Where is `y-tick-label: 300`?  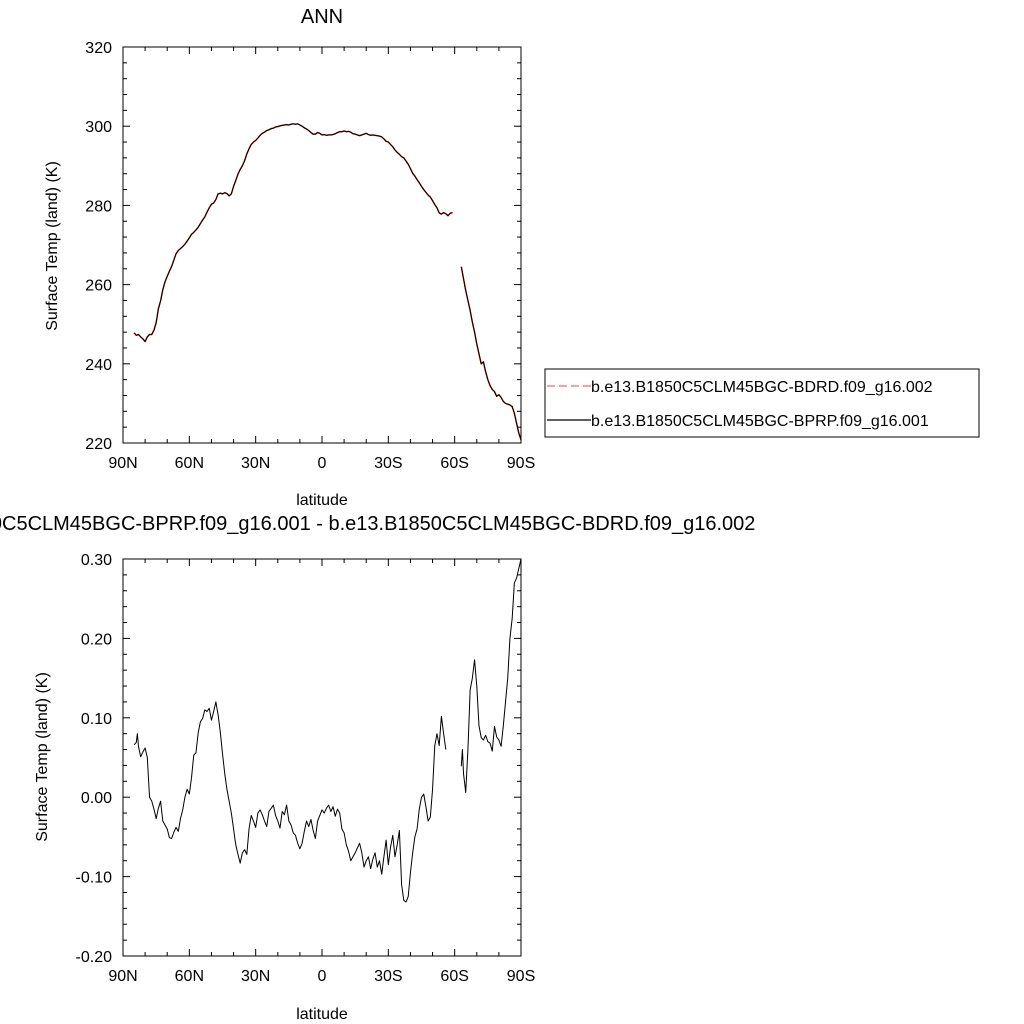 y-tick-label: 300 is located at coordinates (98, 127).